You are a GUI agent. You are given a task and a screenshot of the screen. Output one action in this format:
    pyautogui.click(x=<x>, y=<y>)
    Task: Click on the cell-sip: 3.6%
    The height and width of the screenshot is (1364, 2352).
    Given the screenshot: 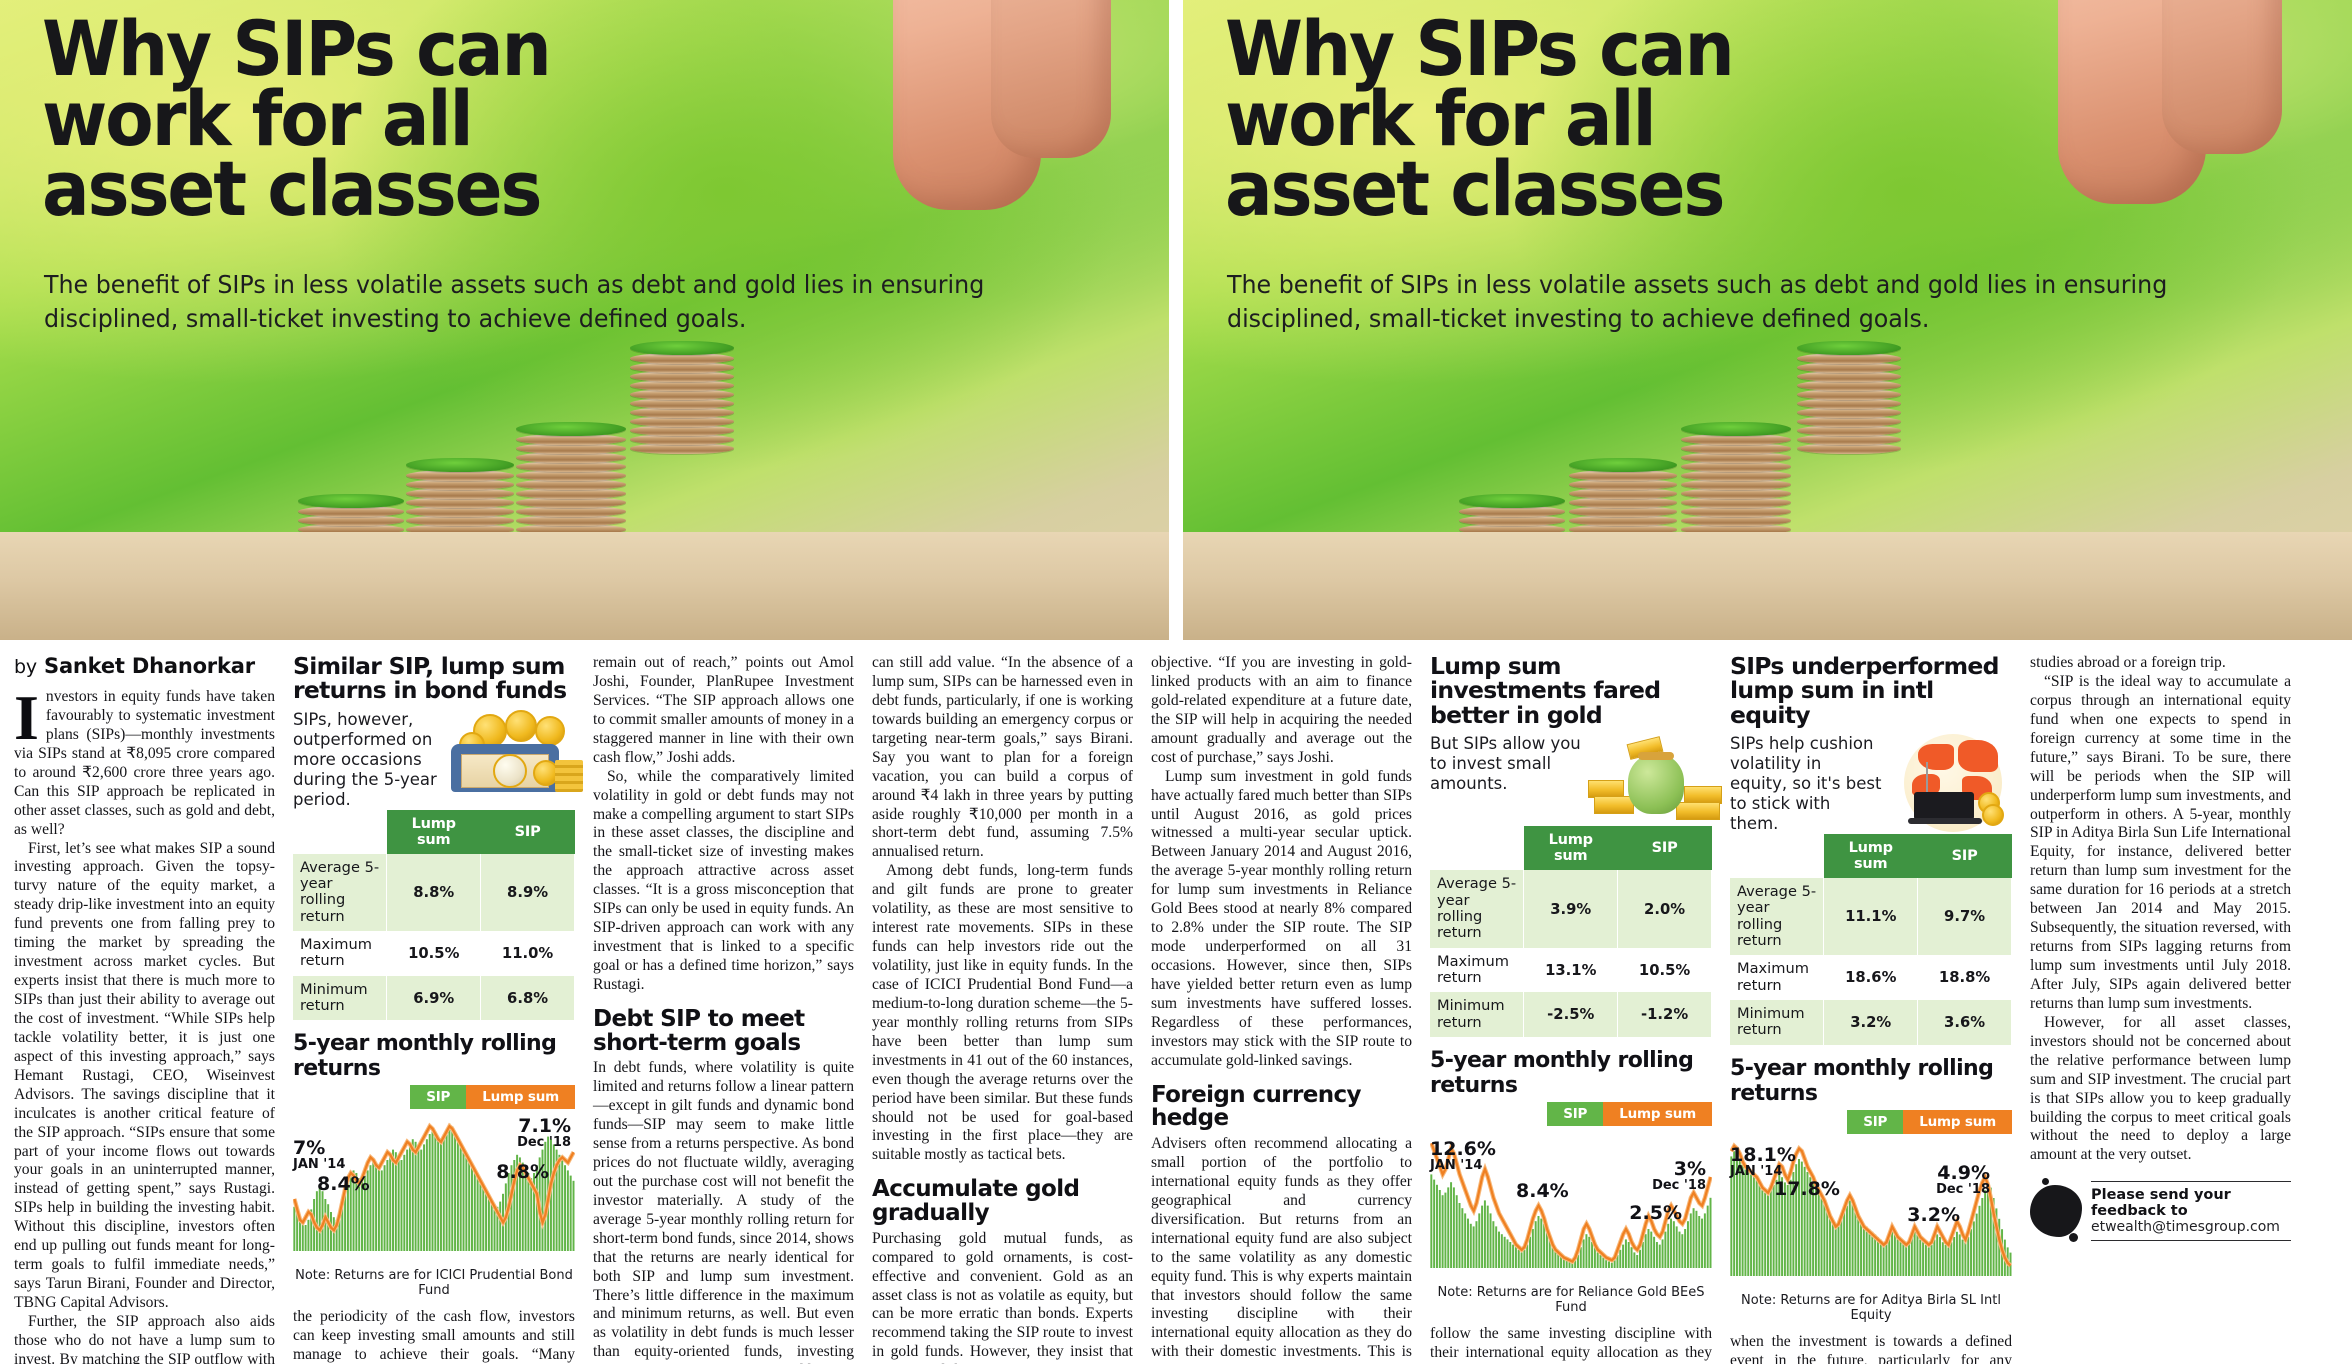 What is the action you would take?
    pyautogui.click(x=1964, y=1022)
    